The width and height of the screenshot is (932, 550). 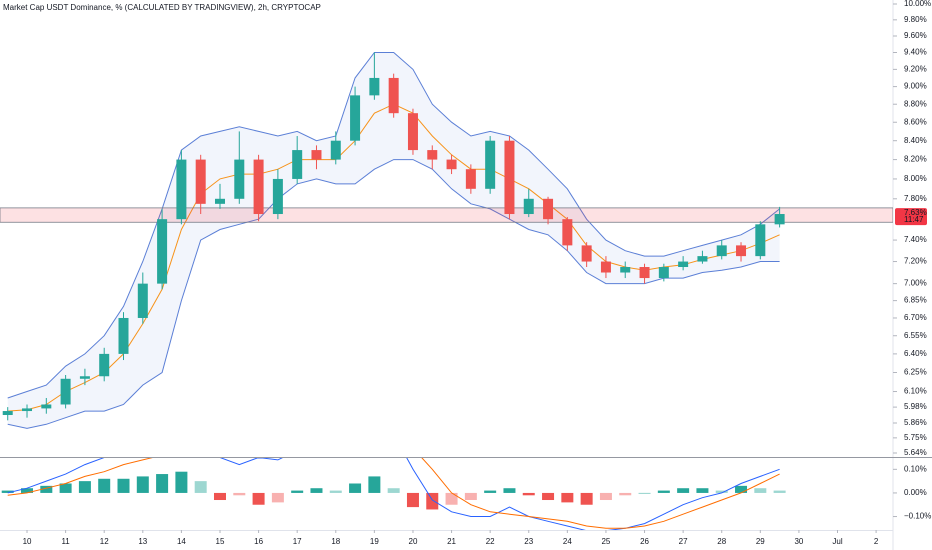 I want to click on y-tick-label: 6.25%, so click(x=915, y=372).